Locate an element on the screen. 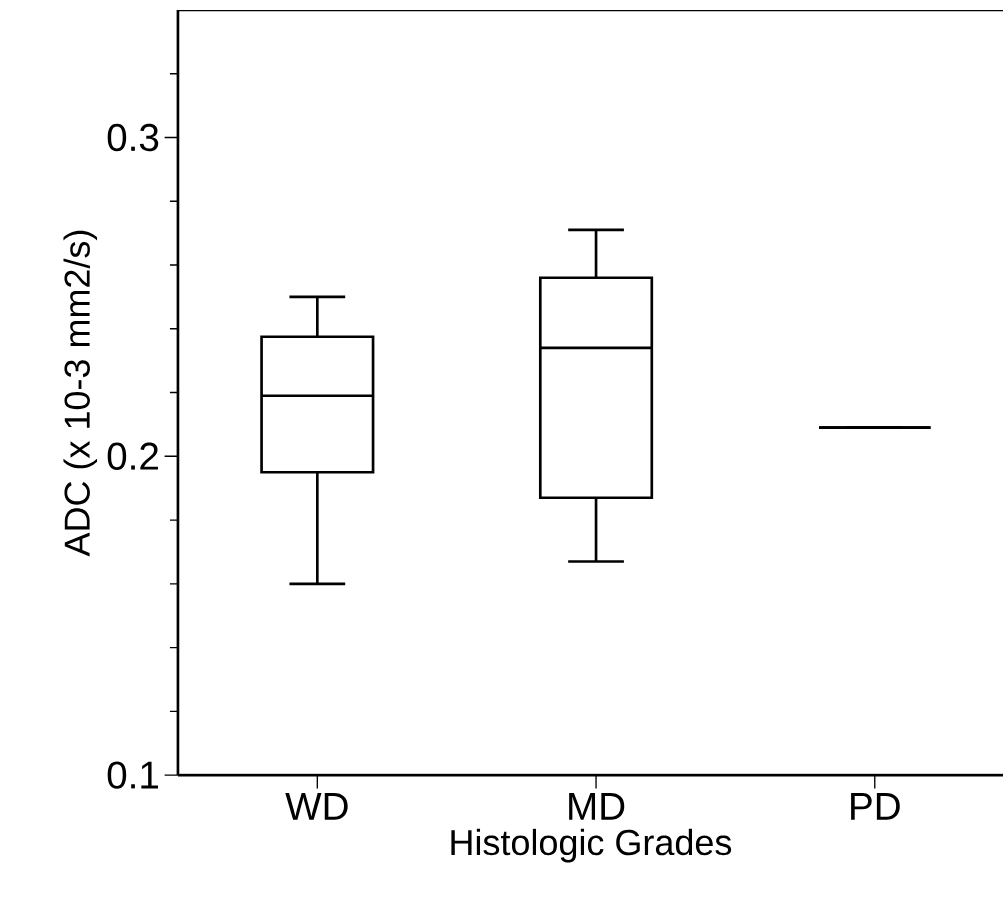 The image size is (1003, 922). x-tick-label: PD is located at coordinates (875, 806).